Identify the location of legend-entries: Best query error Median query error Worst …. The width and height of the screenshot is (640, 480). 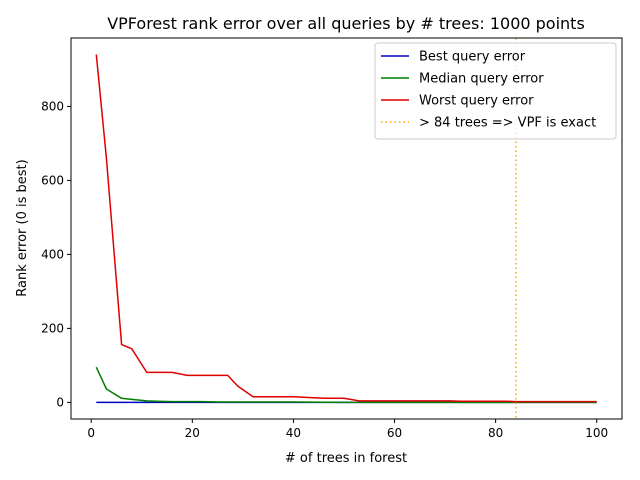
(488, 90).